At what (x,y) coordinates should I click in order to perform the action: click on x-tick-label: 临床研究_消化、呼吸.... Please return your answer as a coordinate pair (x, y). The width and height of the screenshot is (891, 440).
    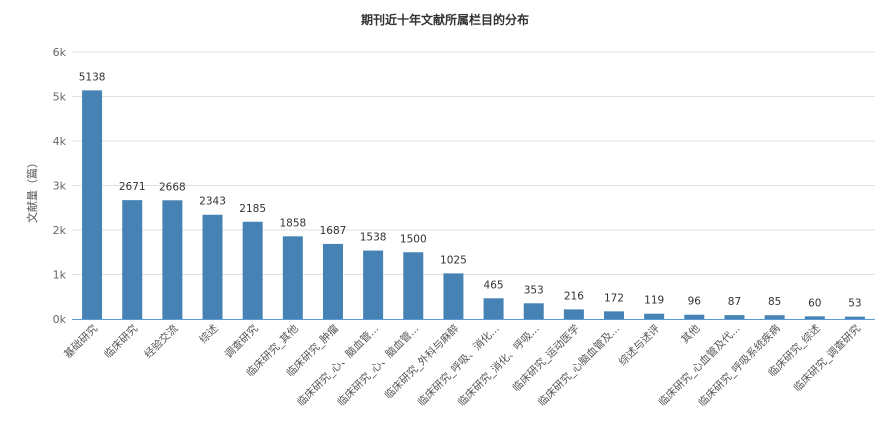
    Looking at the image, I should click on (498, 365).